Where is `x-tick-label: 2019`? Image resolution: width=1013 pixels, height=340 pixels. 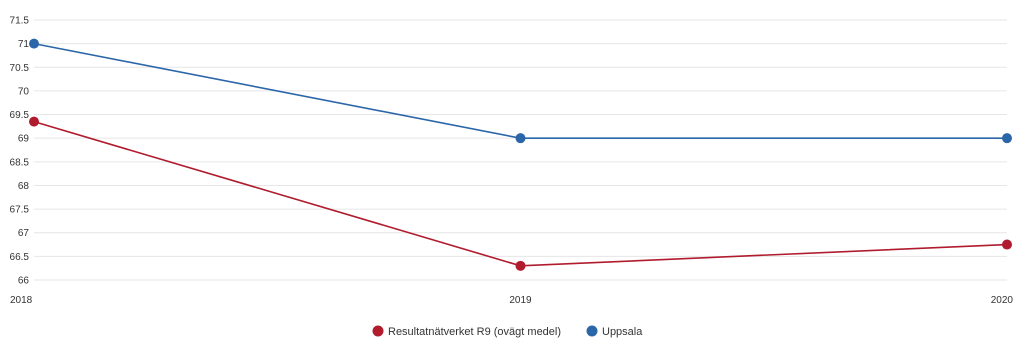
x-tick-label: 2019 is located at coordinates (520, 300).